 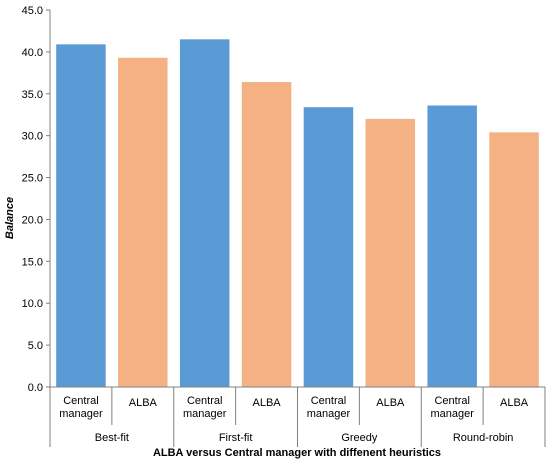 What do you see at coordinates (35, 346) in the screenshot?
I see `y-tick-label: 5.0` at bounding box center [35, 346].